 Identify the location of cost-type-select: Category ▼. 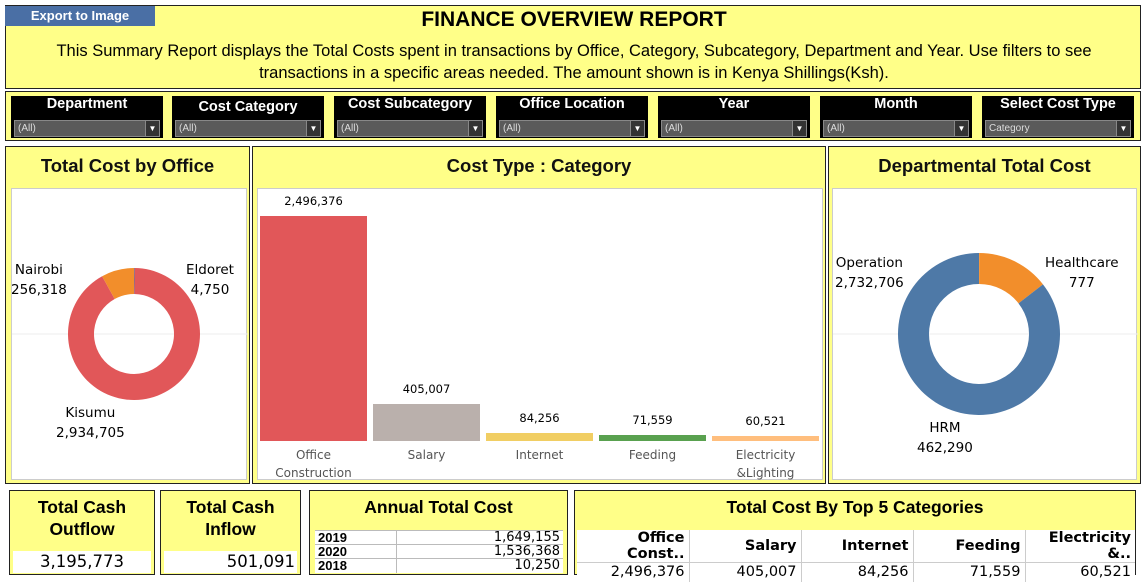
(1058, 128).